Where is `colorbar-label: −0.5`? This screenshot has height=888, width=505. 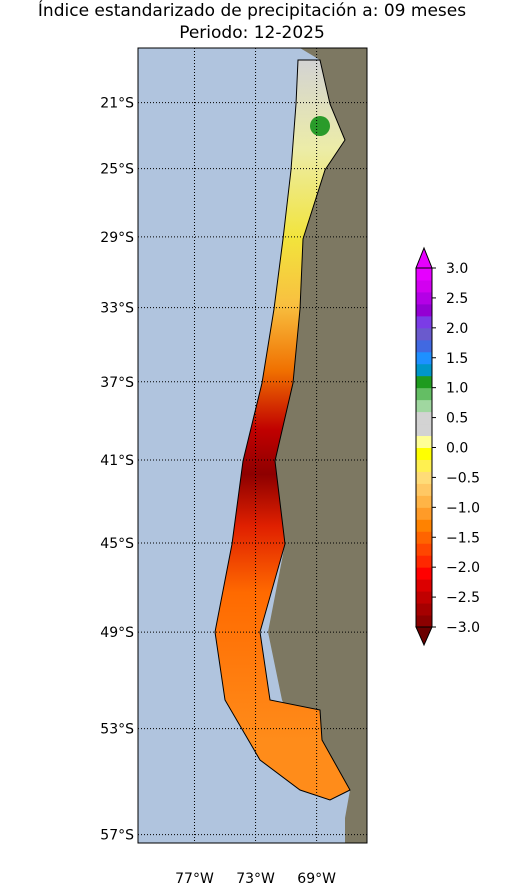 colorbar-label: −0.5 is located at coordinates (463, 478).